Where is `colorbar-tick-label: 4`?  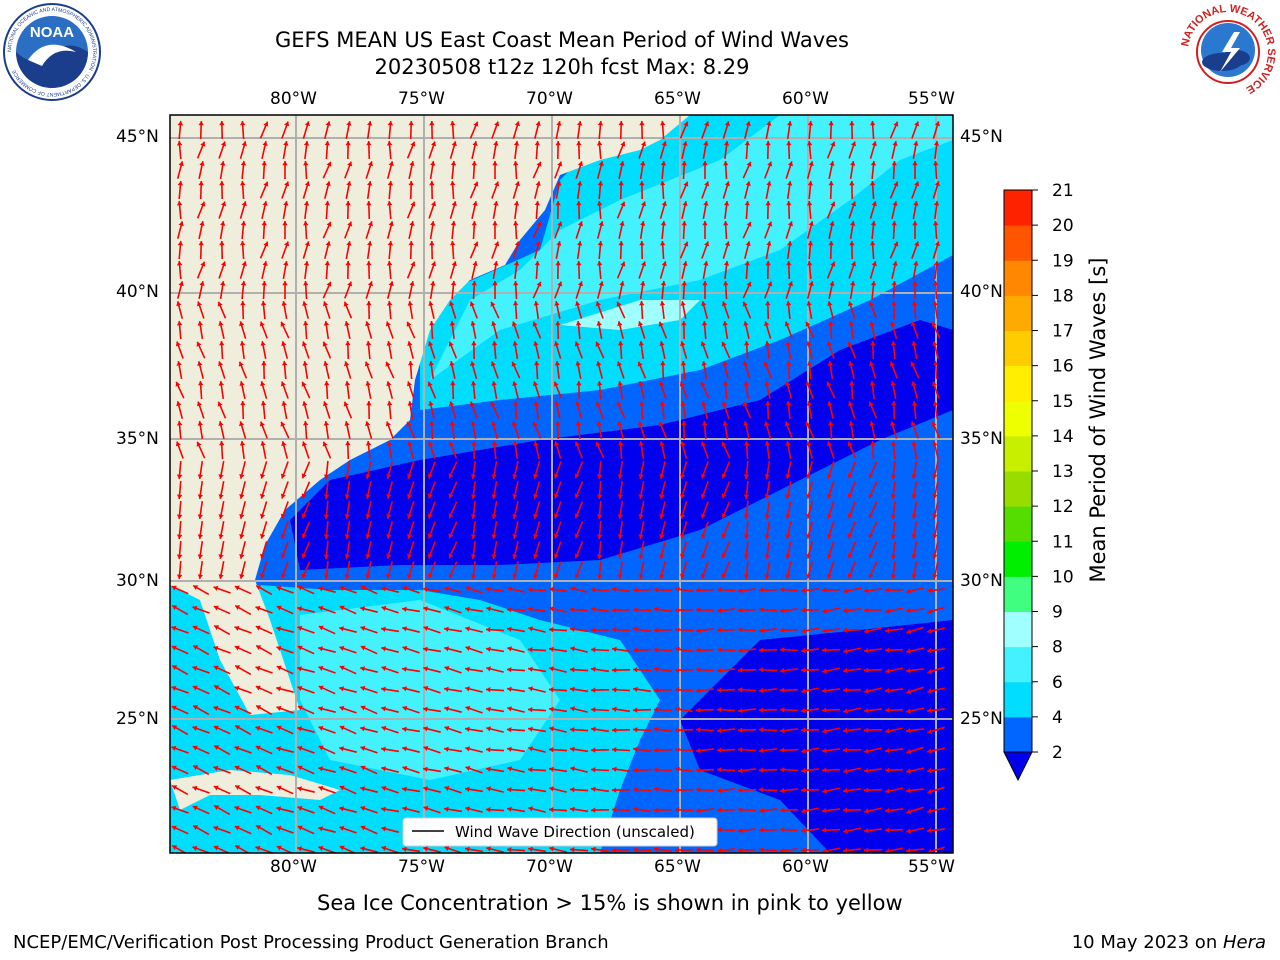
colorbar-tick-label: 4 is located at coordinates (1057, 718).